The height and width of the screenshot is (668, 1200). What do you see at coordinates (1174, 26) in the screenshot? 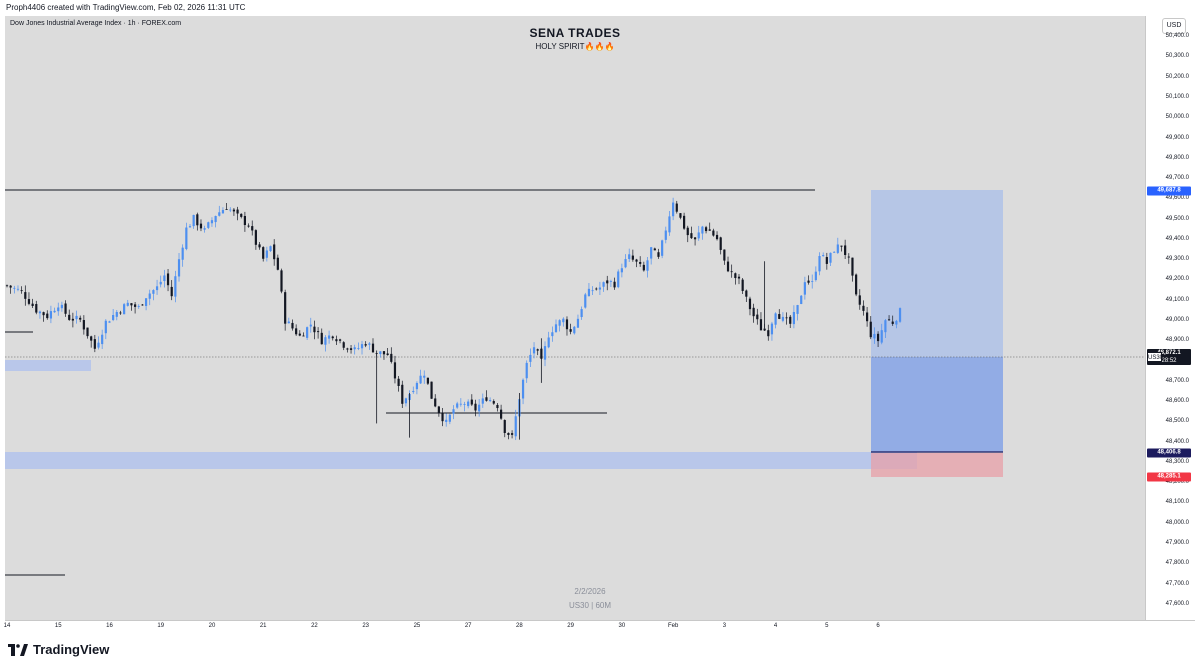
I see `currency-button: USD` at bounding box center [1174, 26].